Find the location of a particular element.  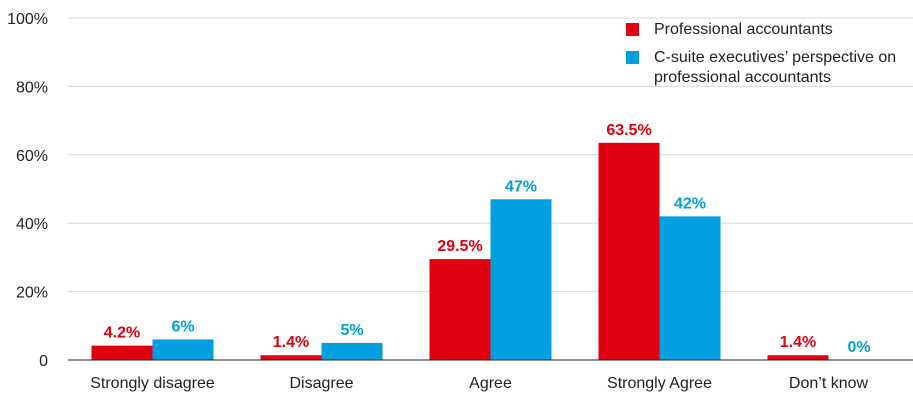

y-axis-ticks: 0 20% 40% 60% 80% 100% is located at coordinates (27, 190).